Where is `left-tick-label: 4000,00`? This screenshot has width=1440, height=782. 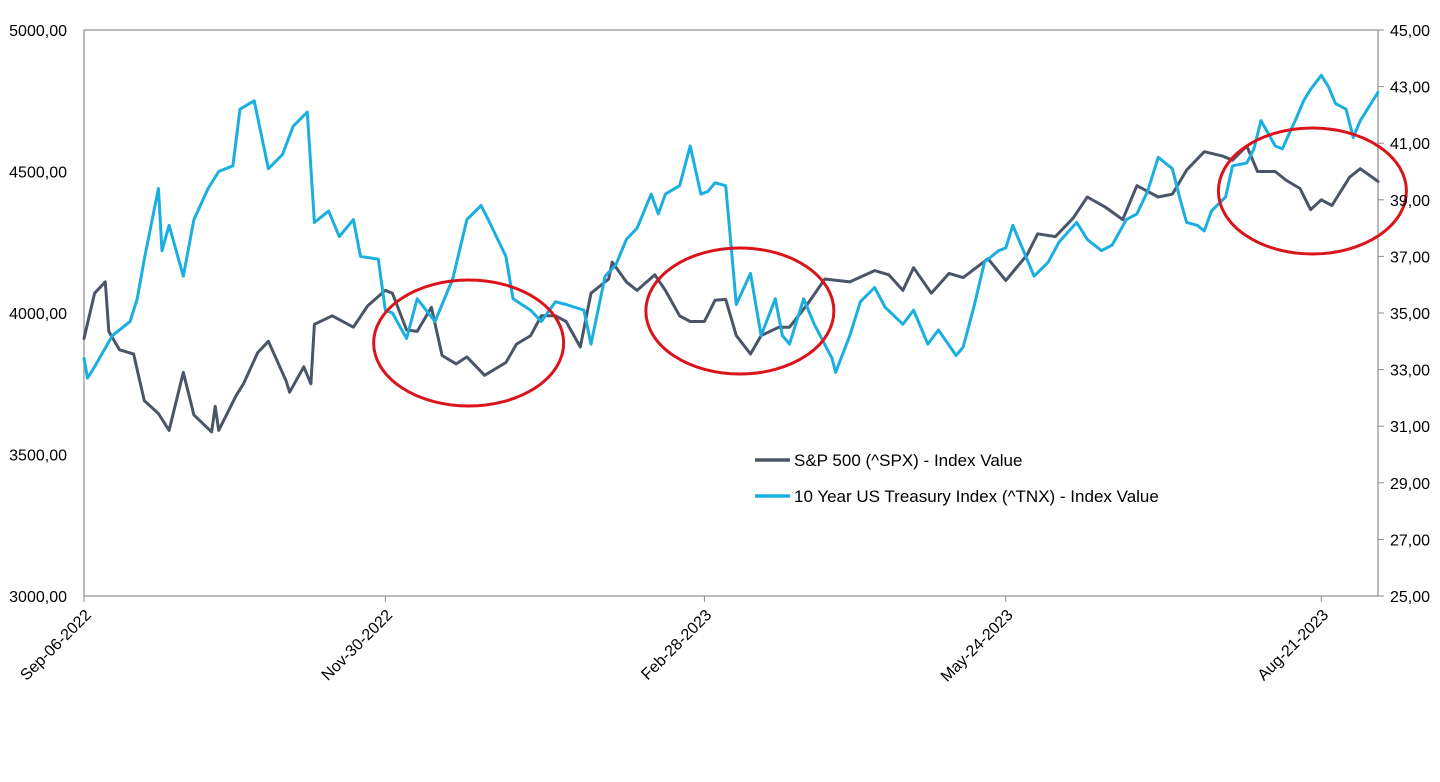 left-tick-label: 4000,00 is located at coordinates (38, 314).